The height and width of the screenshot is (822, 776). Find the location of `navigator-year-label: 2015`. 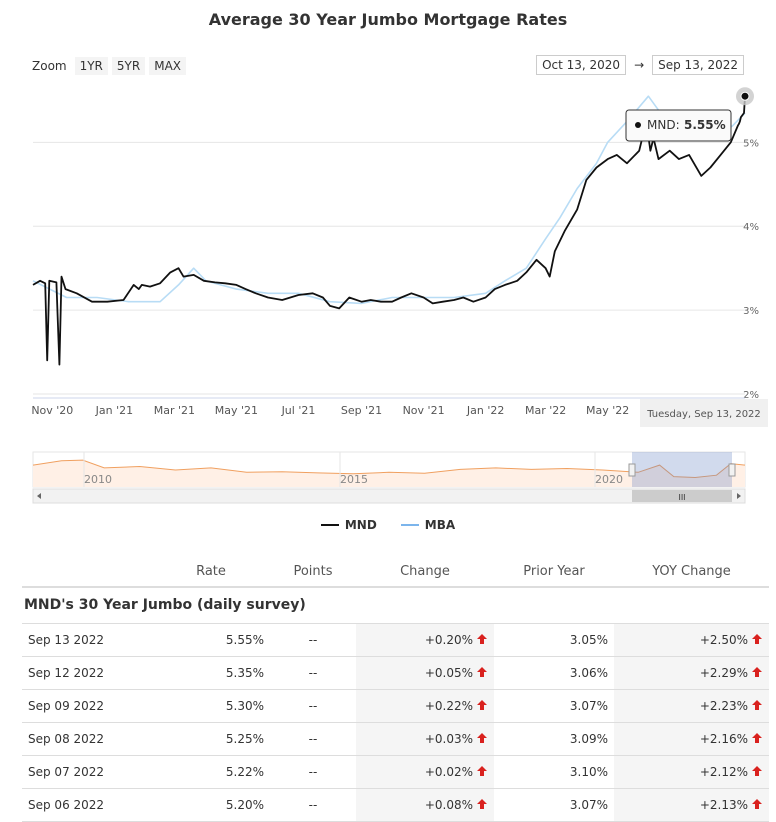

navigator-year-label: 2015 is located at coordinates (354, 479).